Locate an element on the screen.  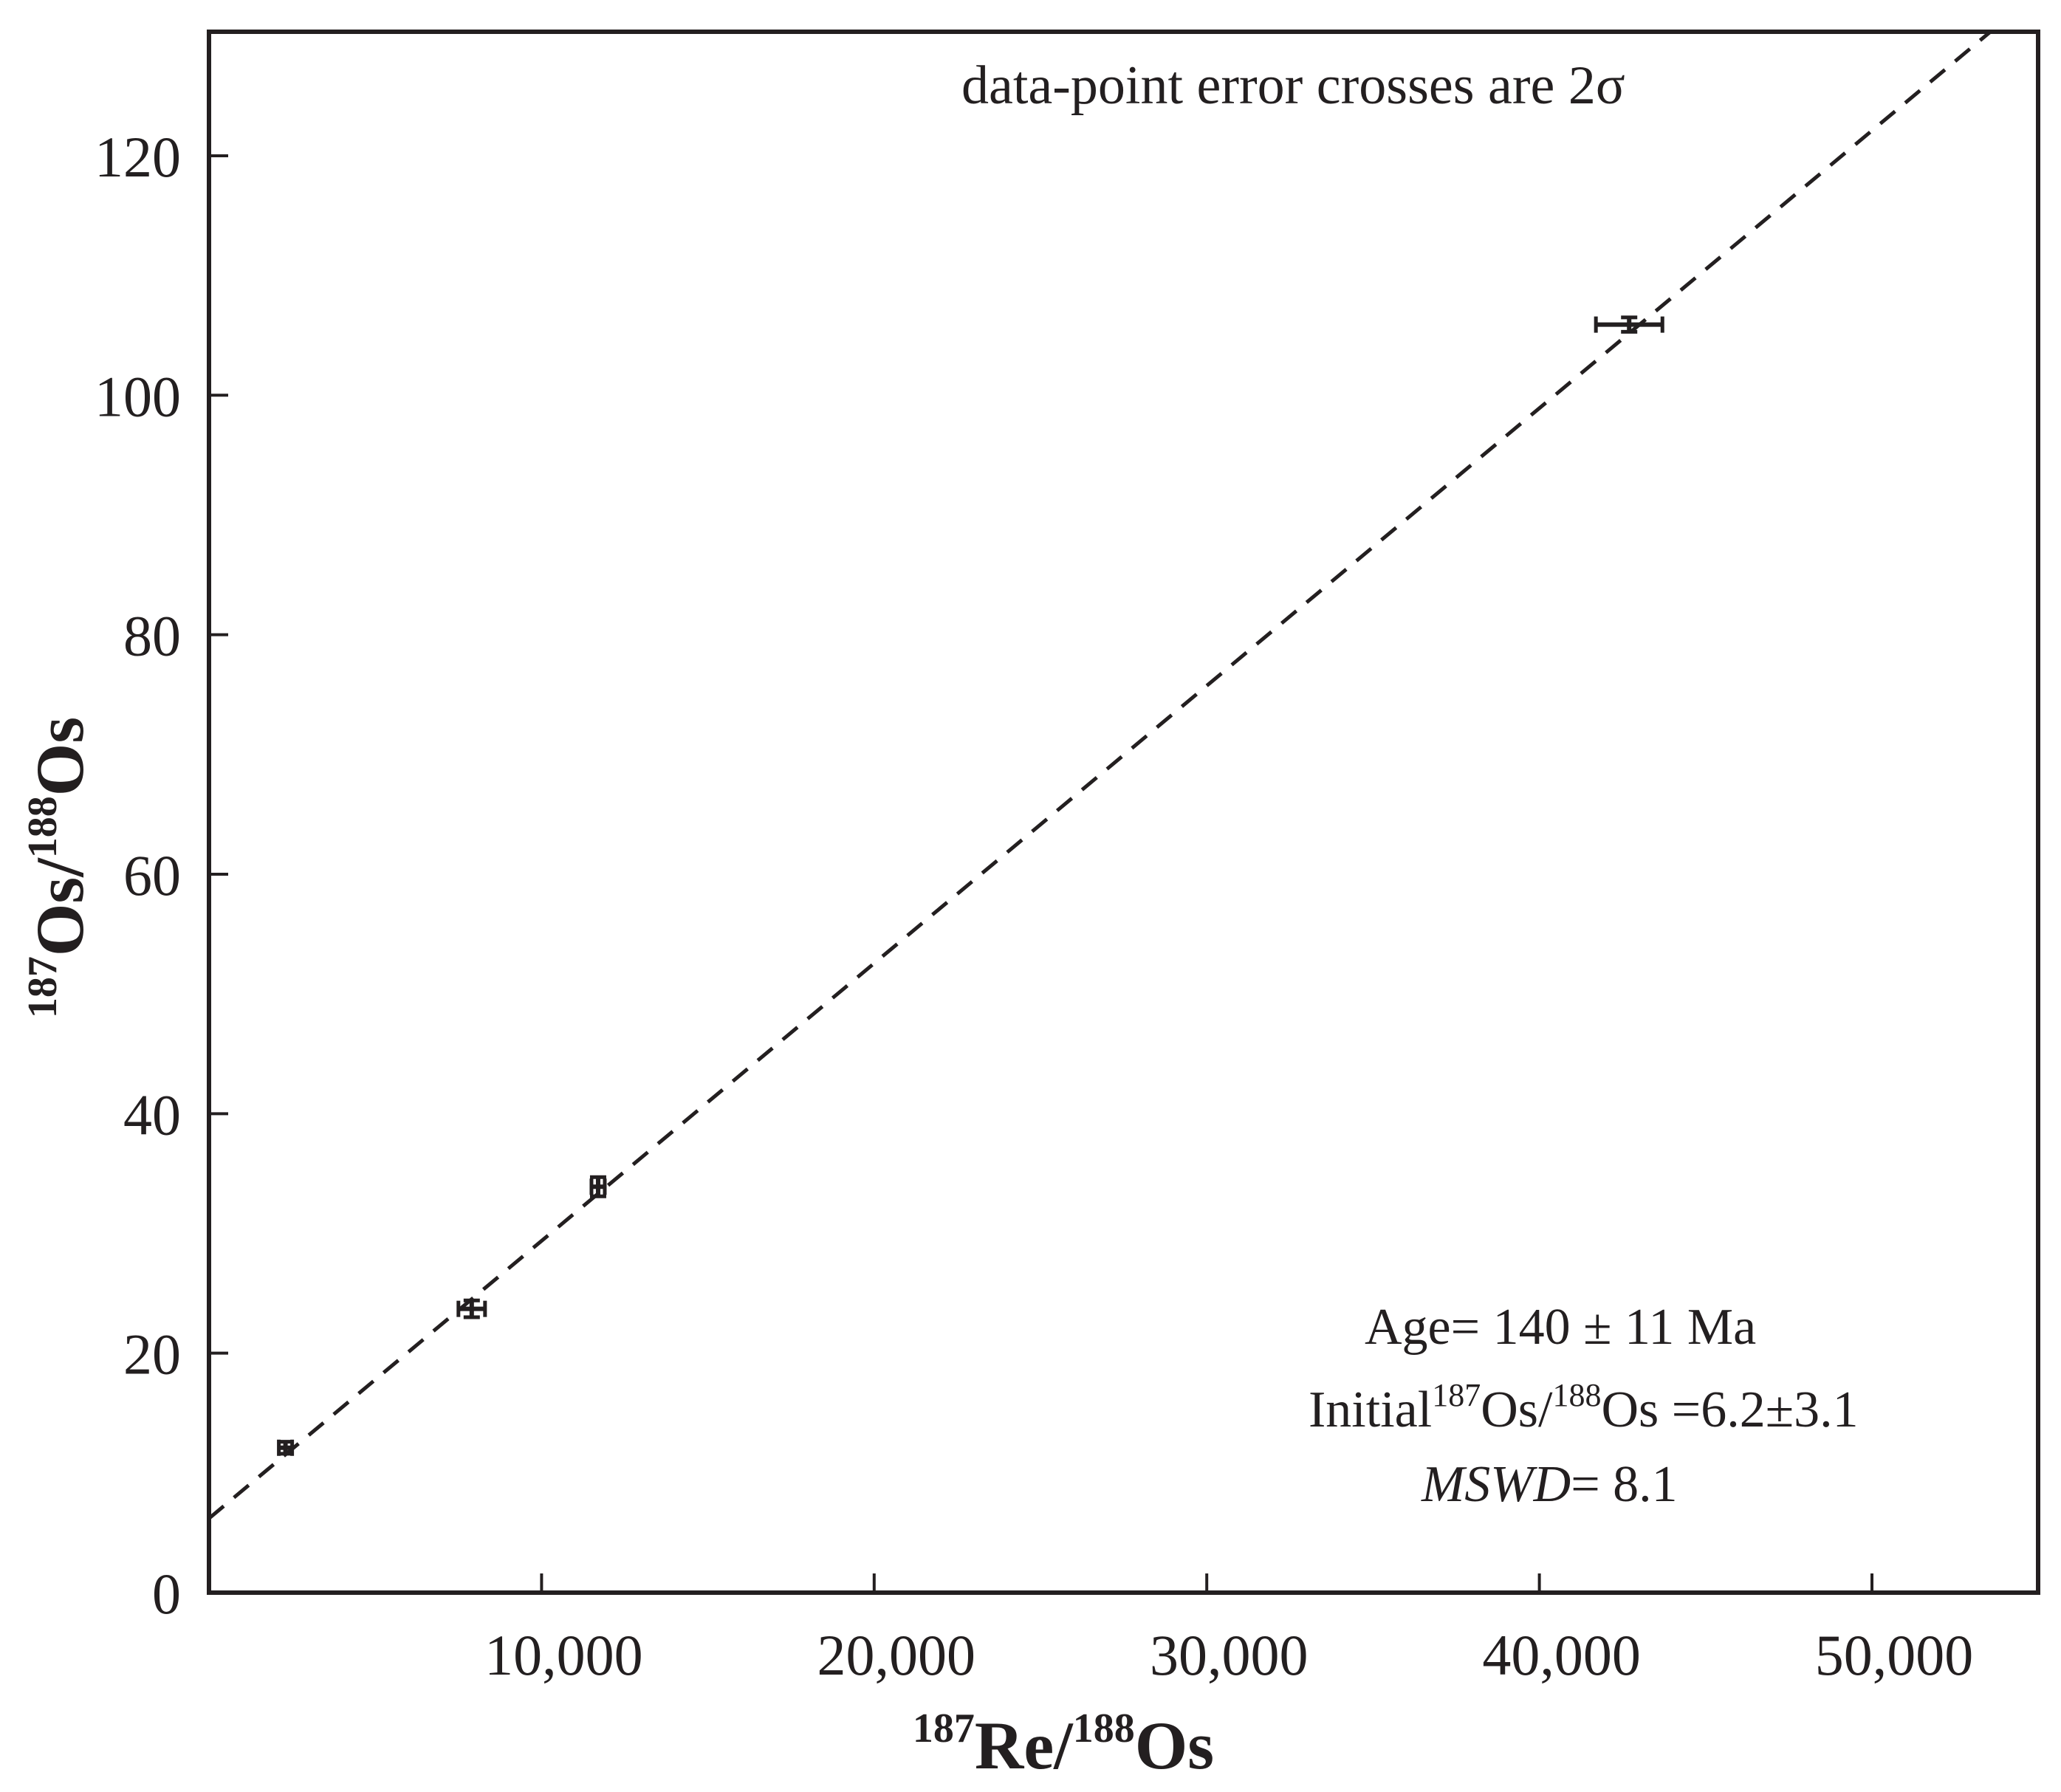
x-axis-title: 187Re/188Os is located at coordinates (1063, 1744).